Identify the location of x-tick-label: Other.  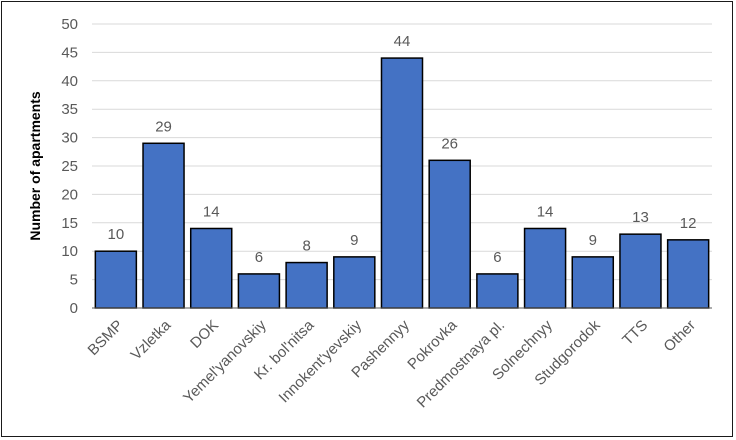
(679, 336).